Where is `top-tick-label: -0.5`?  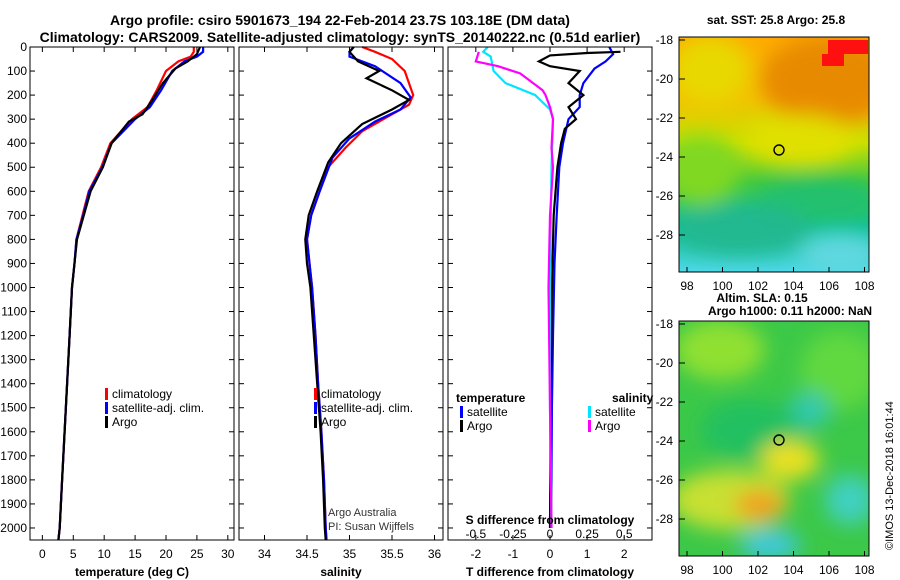 top-tick-label: -0.5 is located at coordinates (475, 534).